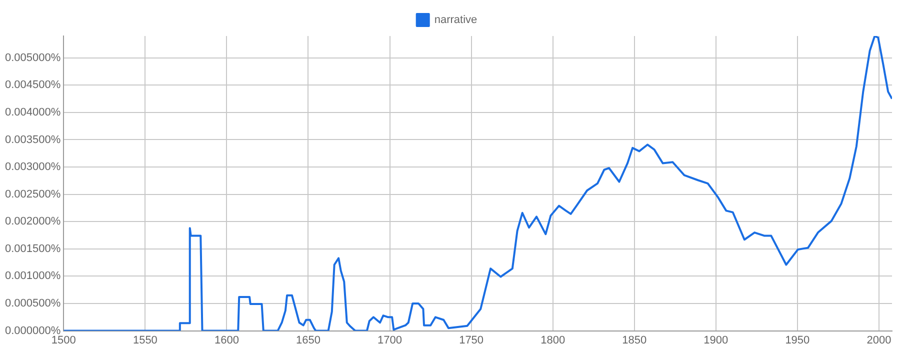 Image resolution: width=900 pixels, height=354 pixels. I want to click on y-tick-label: 0.002500%, so click(32, 194).